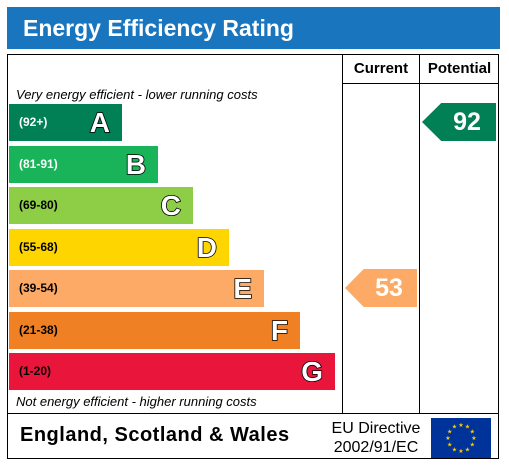 Image resolution: width=509 pixels, height=467 pixels. I want to click on band-letter: A, so click(100, 122).